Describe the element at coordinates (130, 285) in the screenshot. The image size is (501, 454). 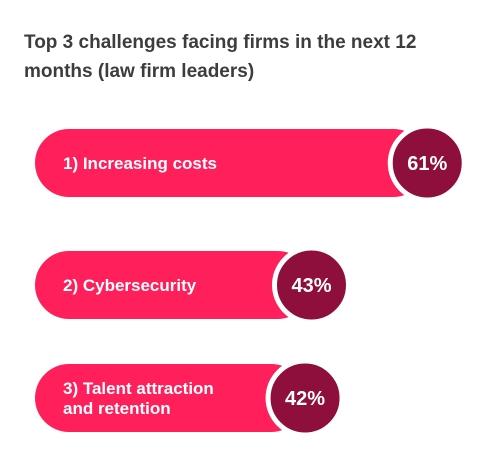
I see `bar-label-2: 2) Cybersecurity` at that location.